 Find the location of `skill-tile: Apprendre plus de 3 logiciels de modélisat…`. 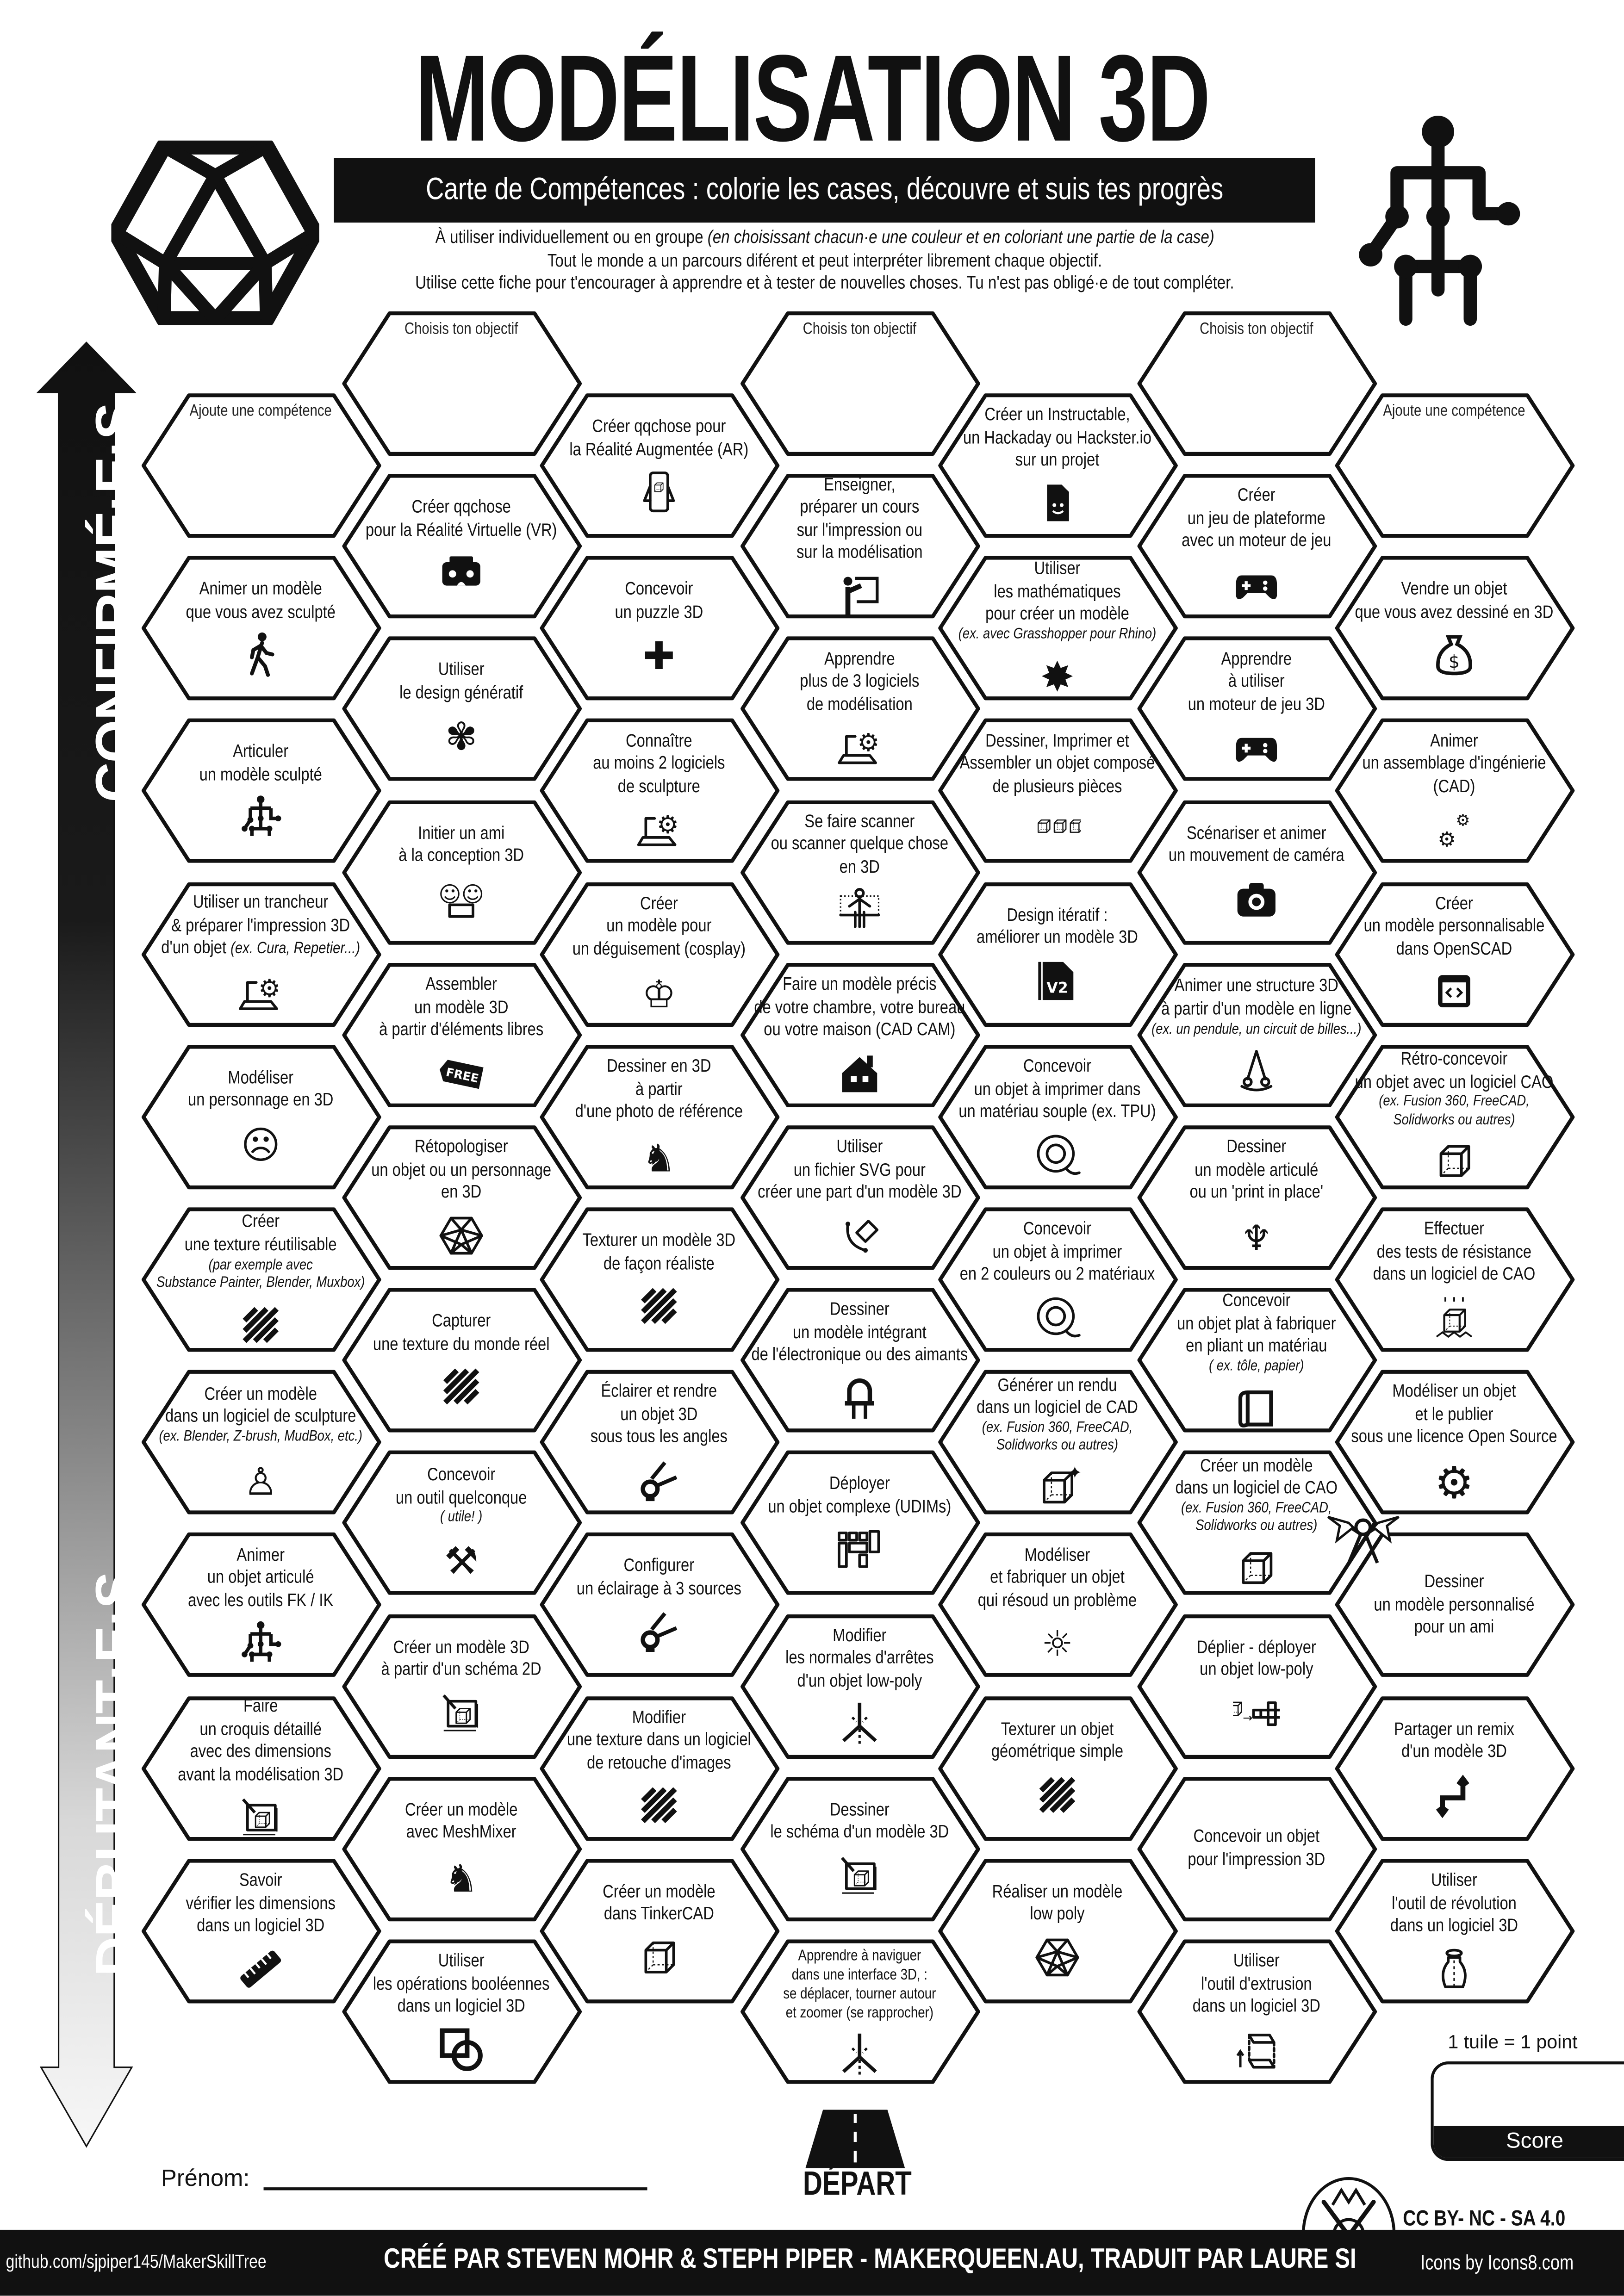

skill-tile: Apprendre plus de 3 logiciels de modélisat… is located at coordinates (859, 709).